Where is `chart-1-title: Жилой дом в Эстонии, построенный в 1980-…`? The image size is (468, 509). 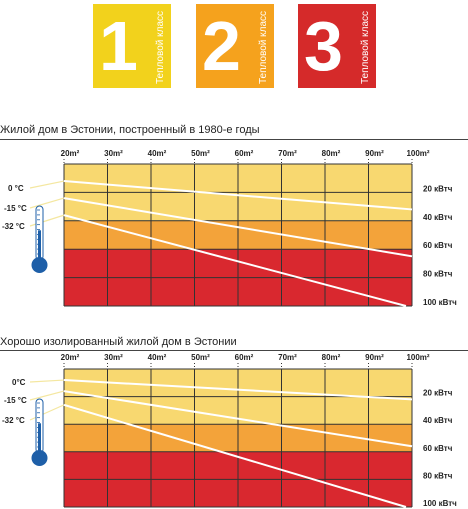
chart-1-title: Жилой дом в Эстонии, построенный в 1980-… is located at coordinates (130, 130).